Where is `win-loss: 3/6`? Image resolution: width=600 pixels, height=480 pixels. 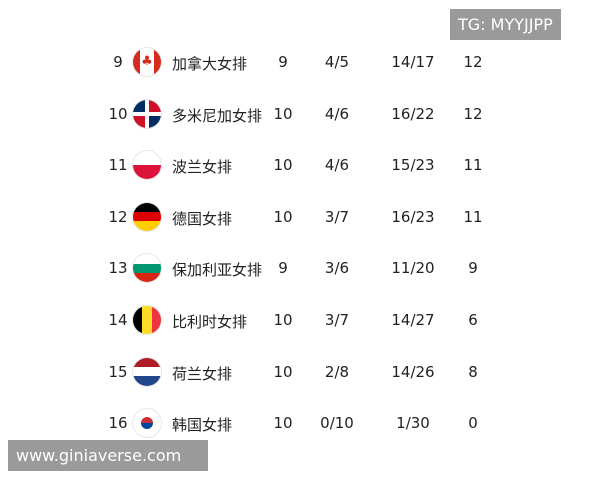 win-loss: 3/6 is located at coordinates (337, 268).